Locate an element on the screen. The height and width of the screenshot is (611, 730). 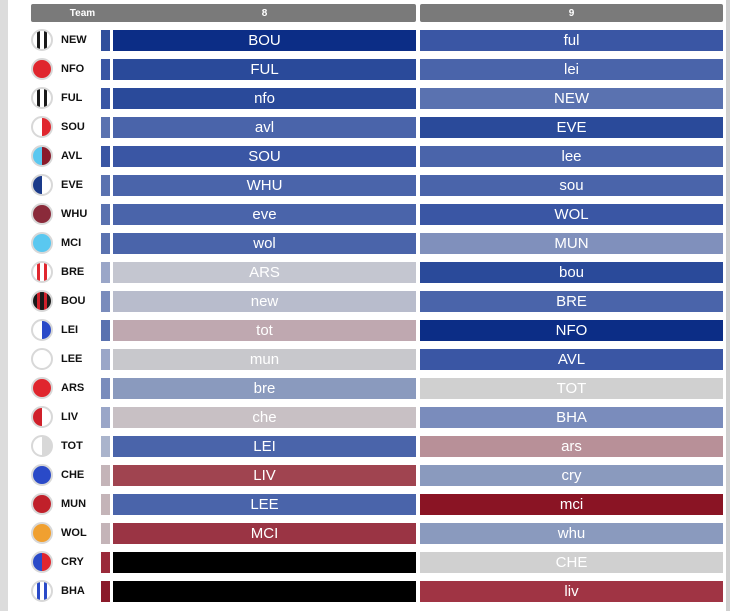
fixture-cell-gw8: LEI is located at coordinates (264, 446).